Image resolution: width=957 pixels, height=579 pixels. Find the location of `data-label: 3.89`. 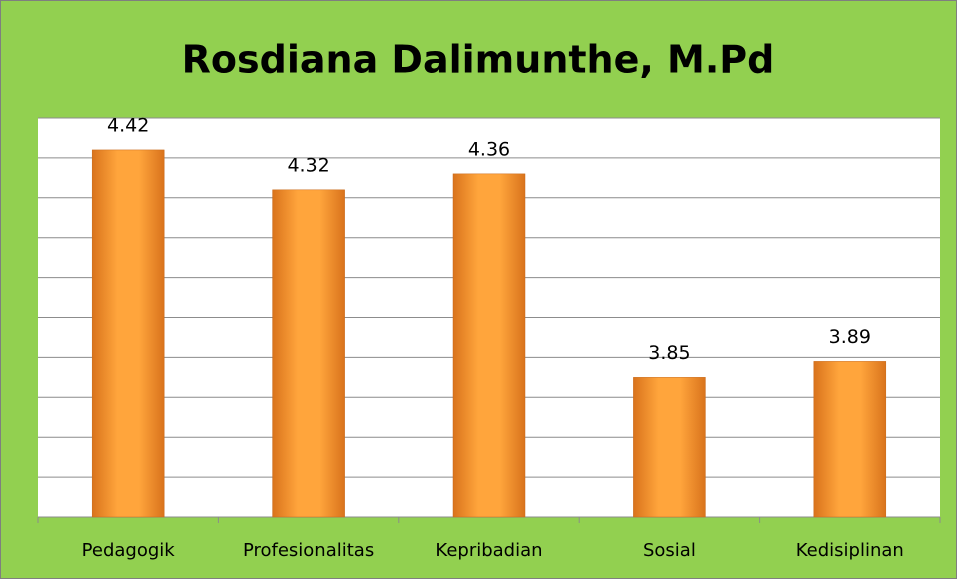

data-label: 3.89 is located at coordinates (850, 337).